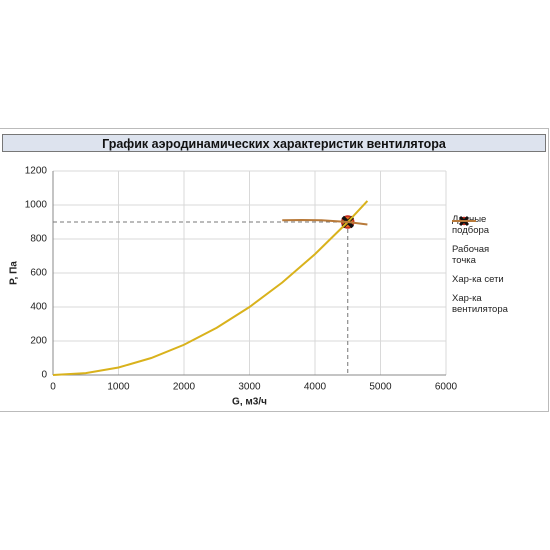 The width and height of the screenshot is (550, 550). Describe the element at coordinates (380, 387) in the screenshot. I see `x-tick-label: 5000` at that location.